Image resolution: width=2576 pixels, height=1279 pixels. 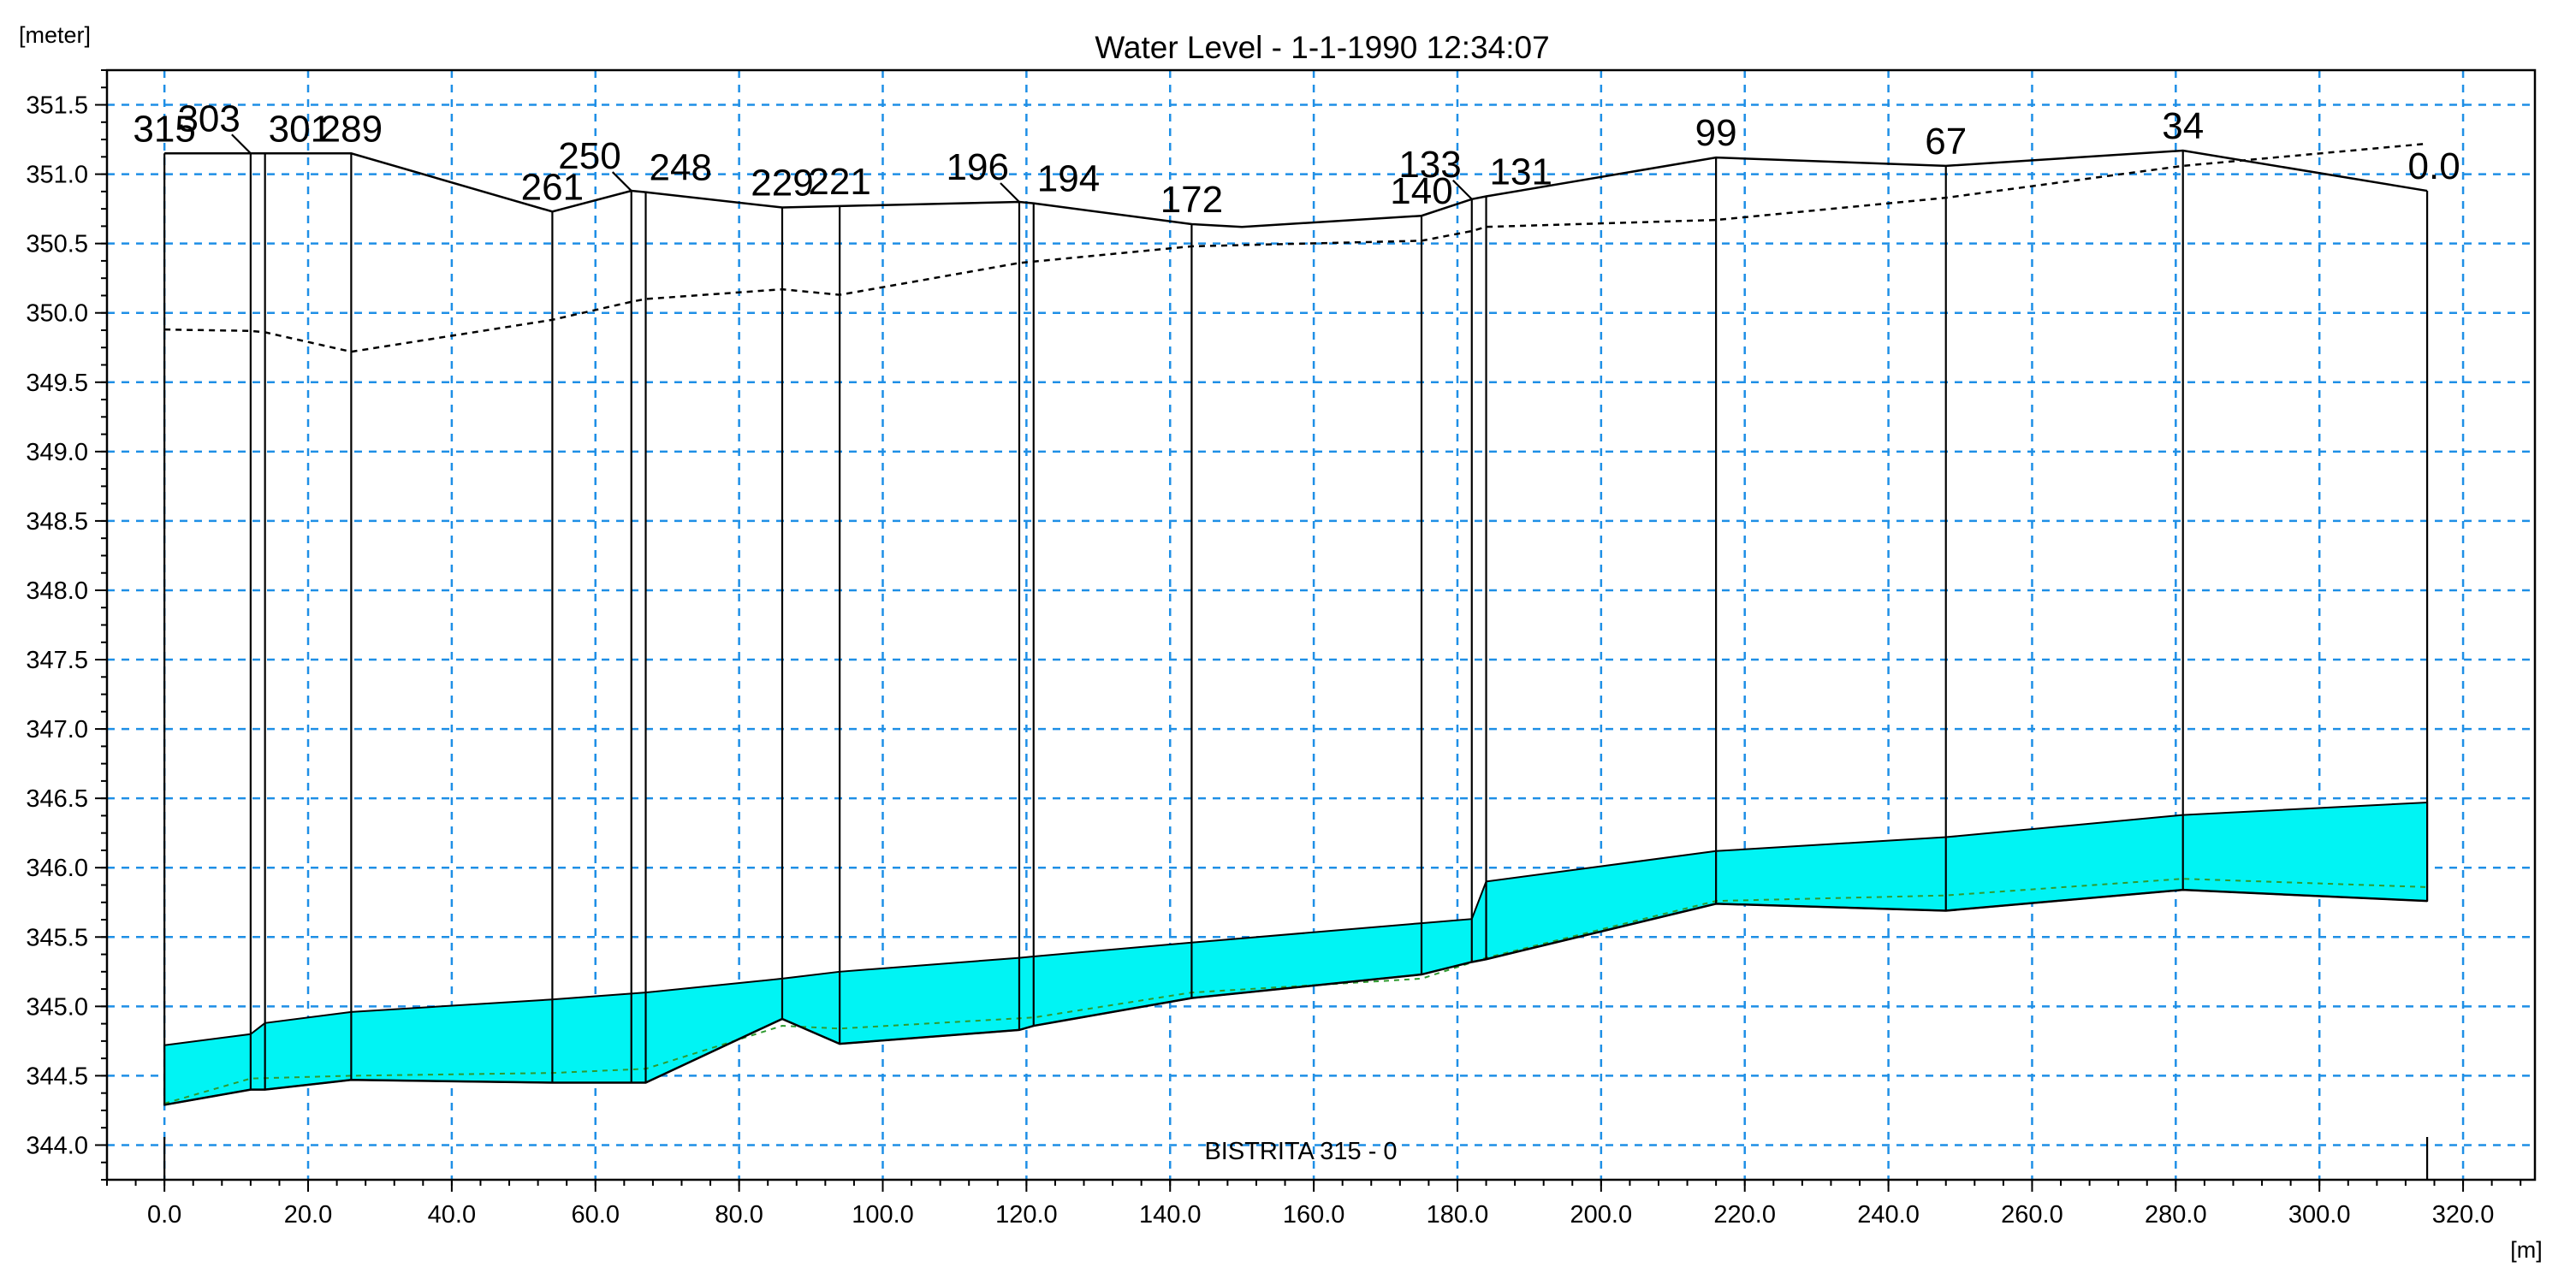 What do you see at coordinates (57, 660) in the screenshot?
I see `y-tick-label: 347.5` at bounding box center [57, 660].